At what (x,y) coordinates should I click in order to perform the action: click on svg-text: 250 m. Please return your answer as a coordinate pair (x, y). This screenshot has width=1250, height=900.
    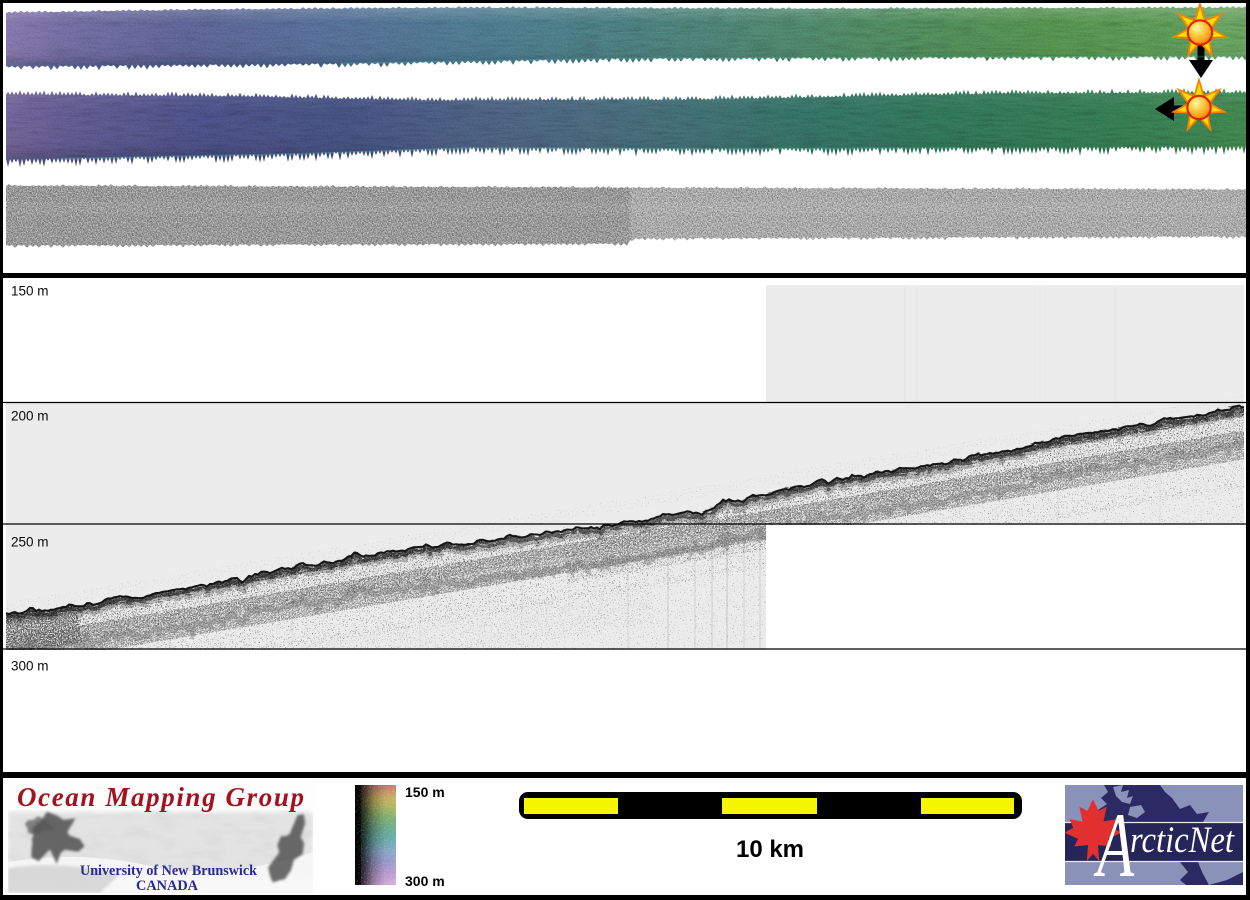
    Looking at the image, I should click on (30, 542).